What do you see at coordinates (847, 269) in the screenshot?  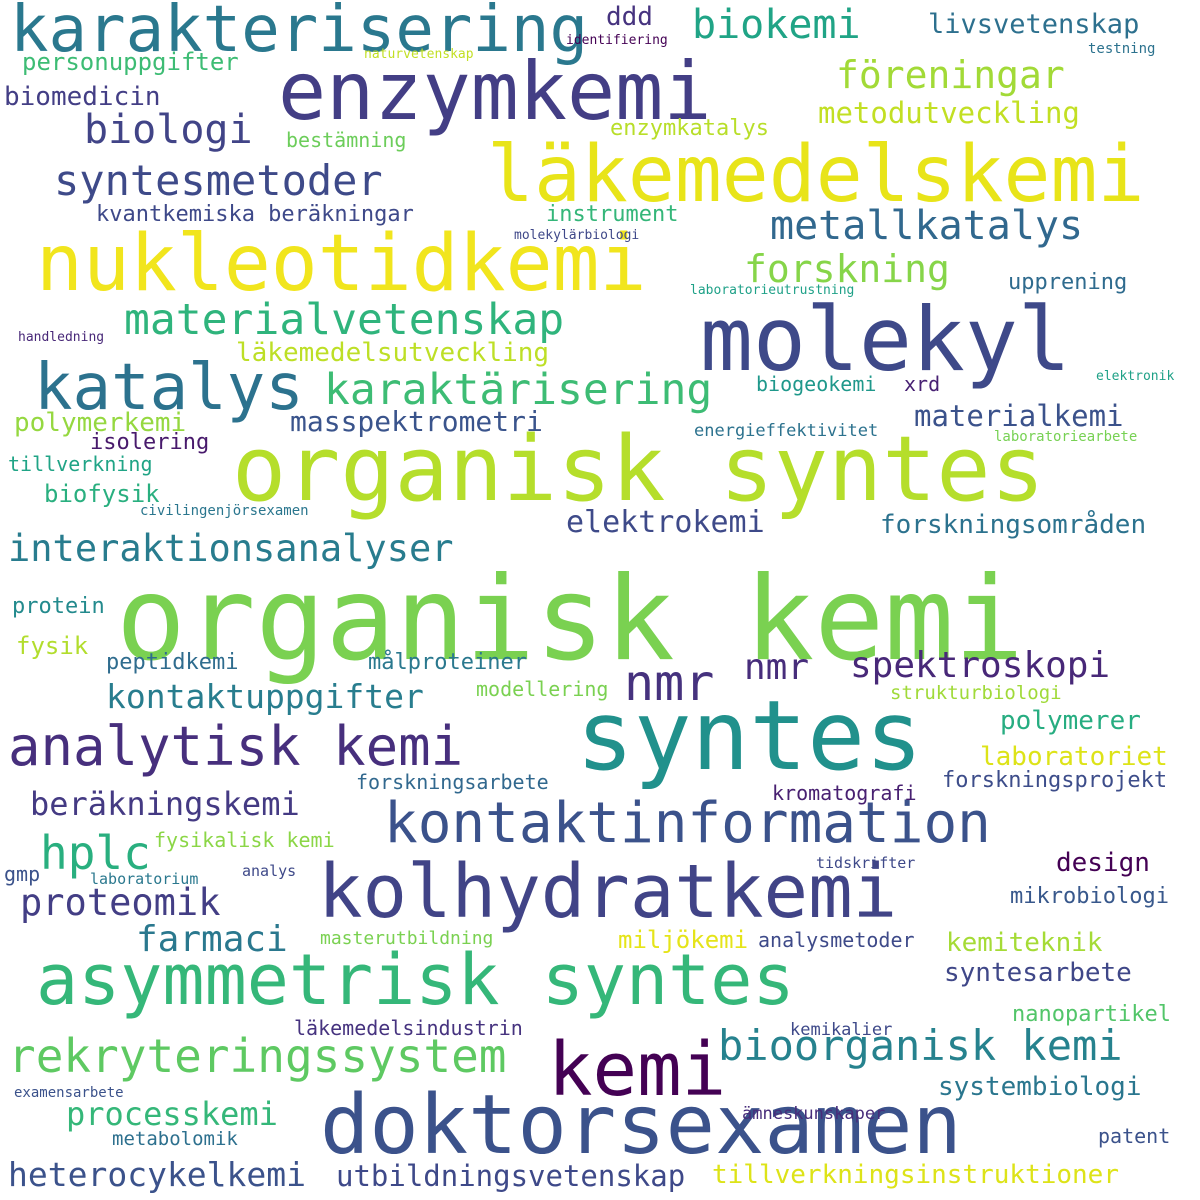 I see `word-forskning: forskning` at bounding box center [847, 269].